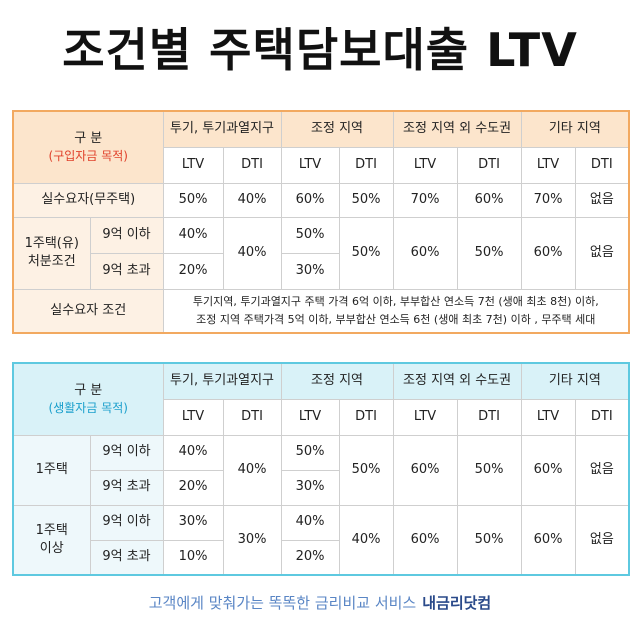 This screenshot has height=634, width=640. Describe the element at coordinates (457, 129) in the screenshot. I see `table1-zone-3: 조정 지역 외 수도권` at that location.